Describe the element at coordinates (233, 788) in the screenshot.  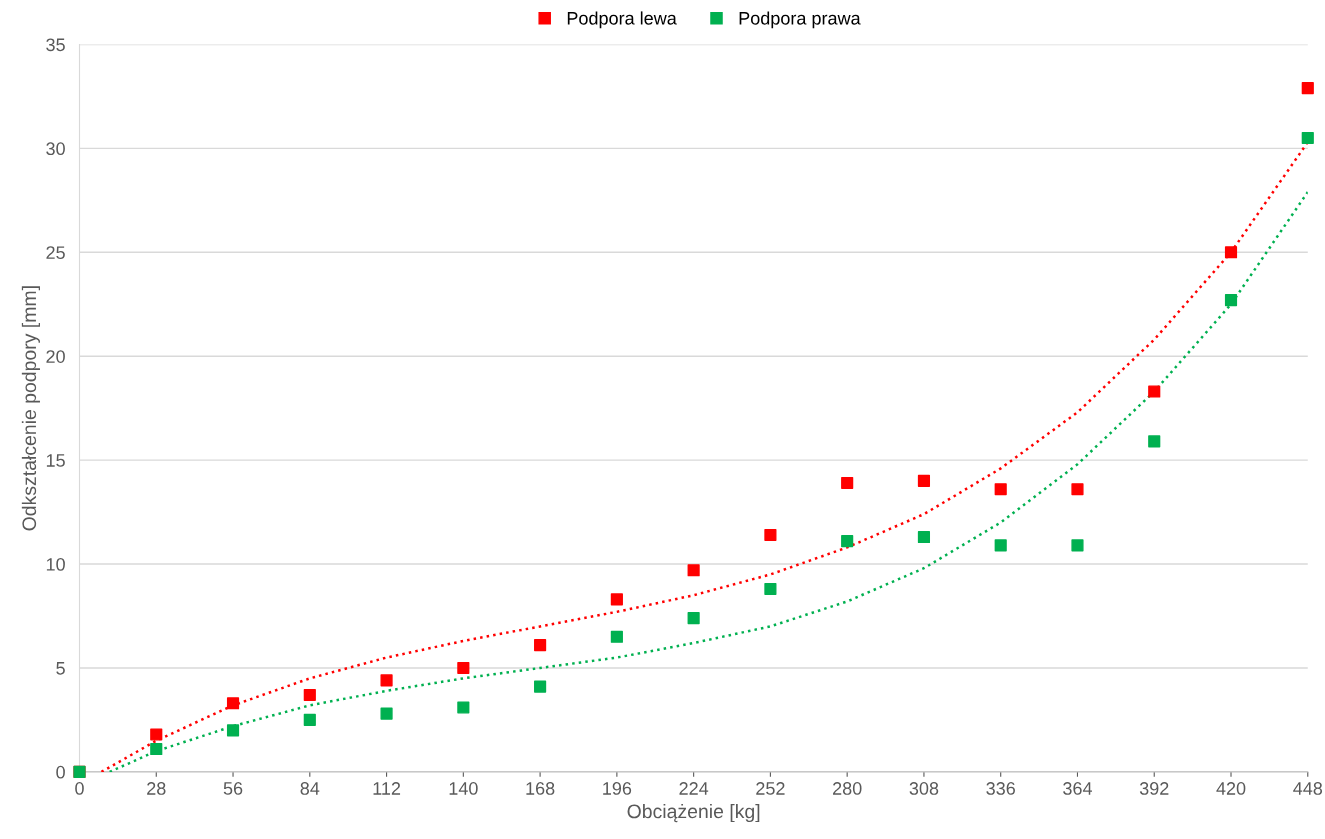
I see `x-tick-label: 56` at that location.